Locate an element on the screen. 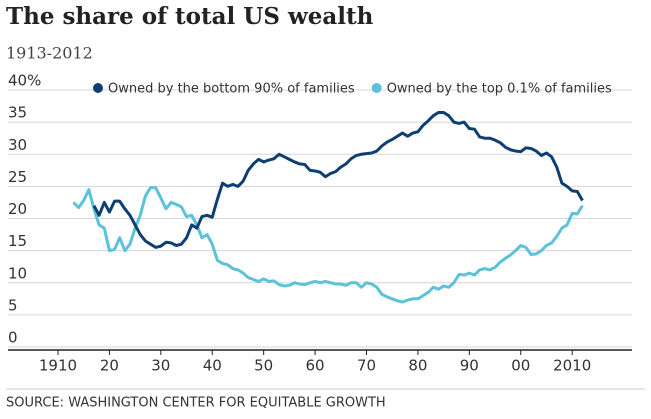  x-tick-label: 90 is located at coordinates (469, 366).